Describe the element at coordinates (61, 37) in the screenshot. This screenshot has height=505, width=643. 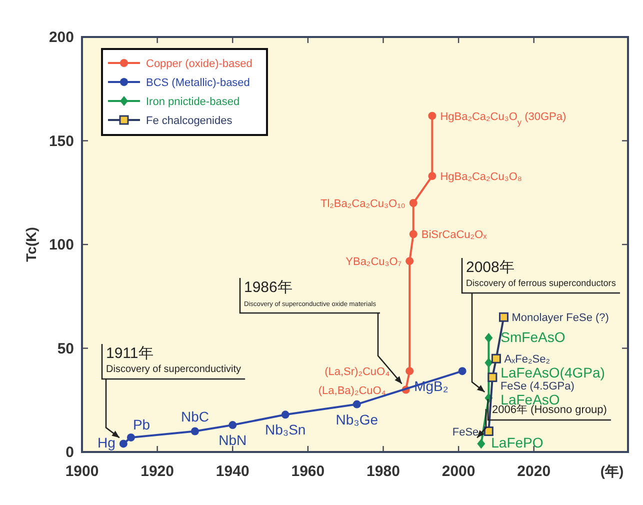
I see `y-tick-label: 200` at that location.